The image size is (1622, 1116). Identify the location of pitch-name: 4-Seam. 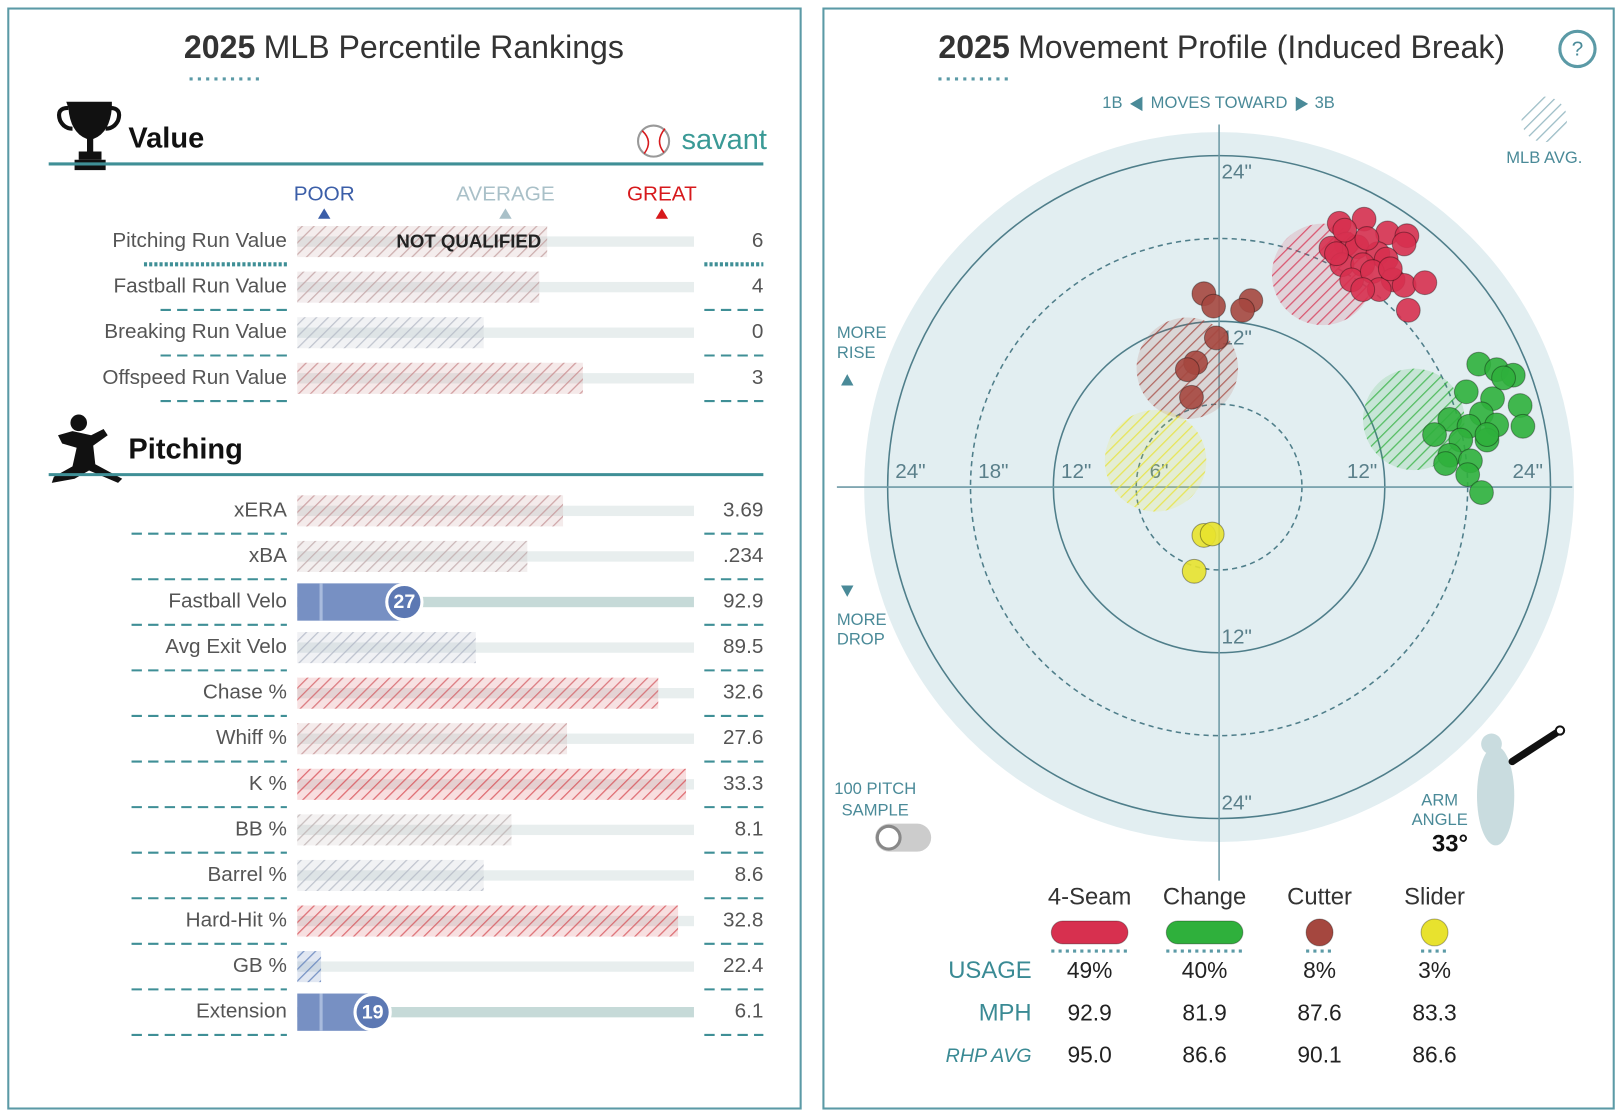
(1089, 897).